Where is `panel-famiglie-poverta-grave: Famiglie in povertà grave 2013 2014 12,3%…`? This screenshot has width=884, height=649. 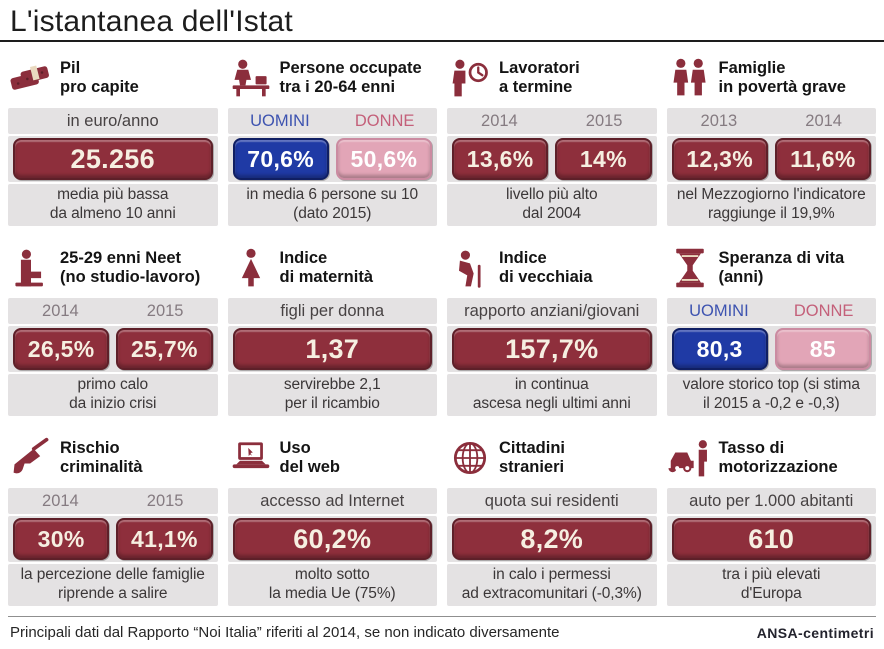
panel-famiglie-poverta-grave: Famiglie in povertà grave 2013 2014 12,3%… is located at coordinates (771, 140).